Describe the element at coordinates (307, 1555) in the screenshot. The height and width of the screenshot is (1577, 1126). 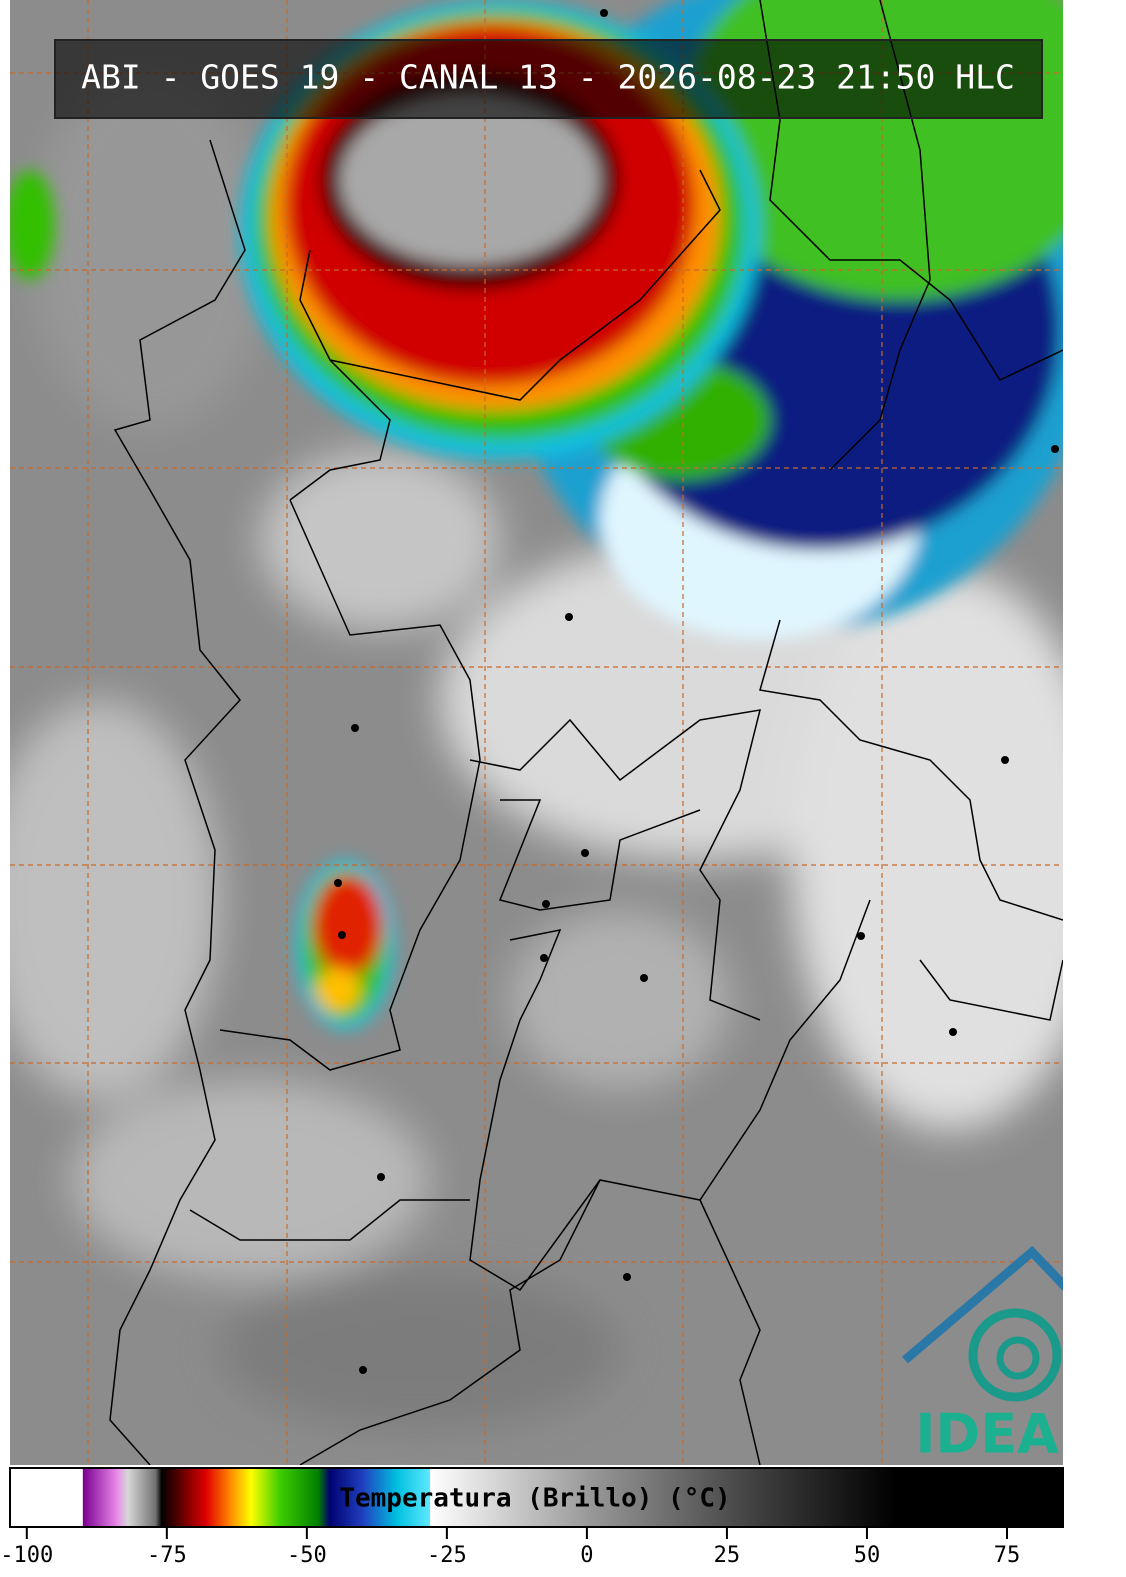
I see `colorbar-tick-label: -50` at that location.